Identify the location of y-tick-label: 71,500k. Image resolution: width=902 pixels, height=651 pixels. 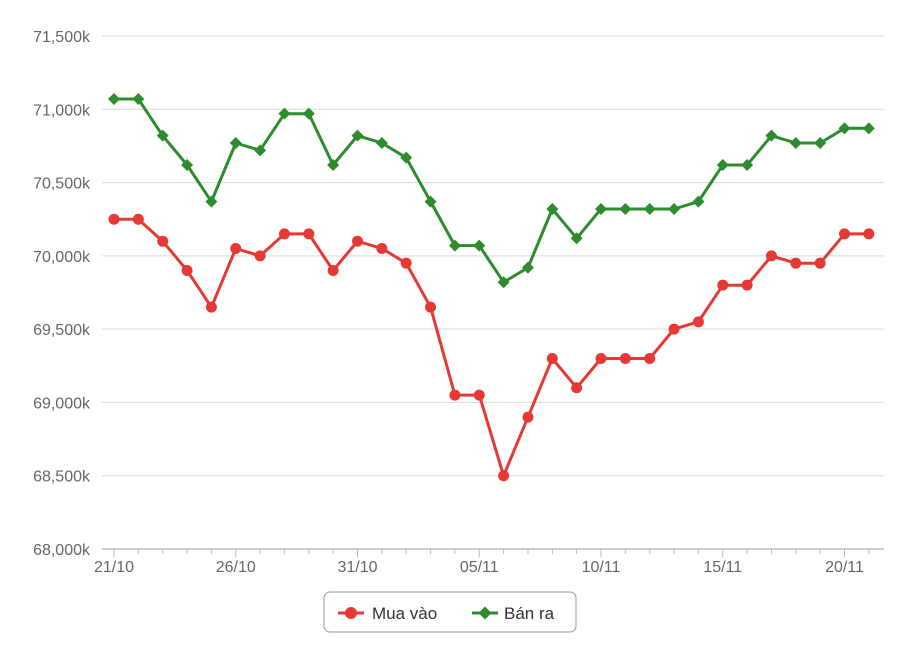
(62, 37).